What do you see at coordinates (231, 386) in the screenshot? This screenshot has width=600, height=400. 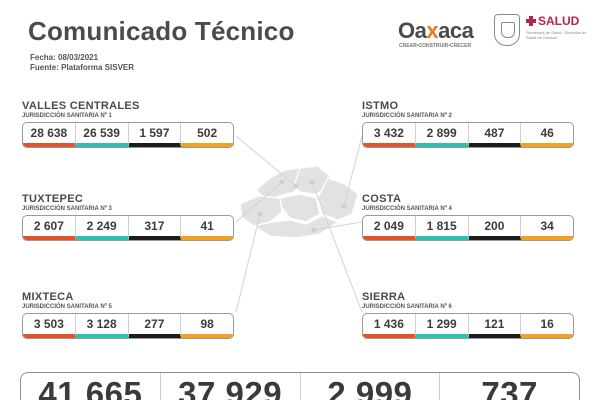 I see `total-cell: 37 929` at bounding box center [231, 386].